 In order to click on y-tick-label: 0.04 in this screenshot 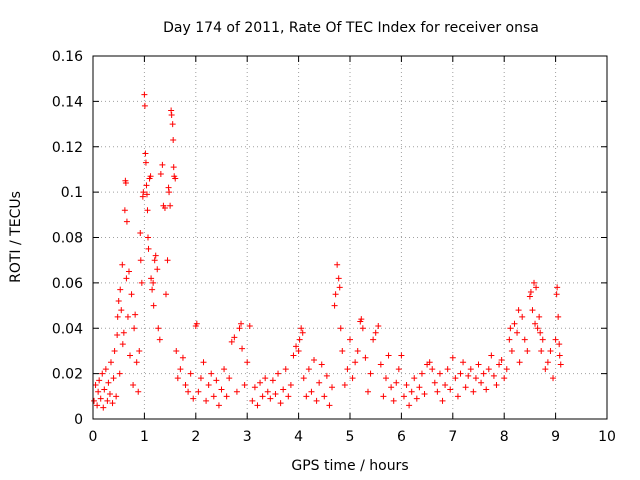, I will do `click(67, 329)`.